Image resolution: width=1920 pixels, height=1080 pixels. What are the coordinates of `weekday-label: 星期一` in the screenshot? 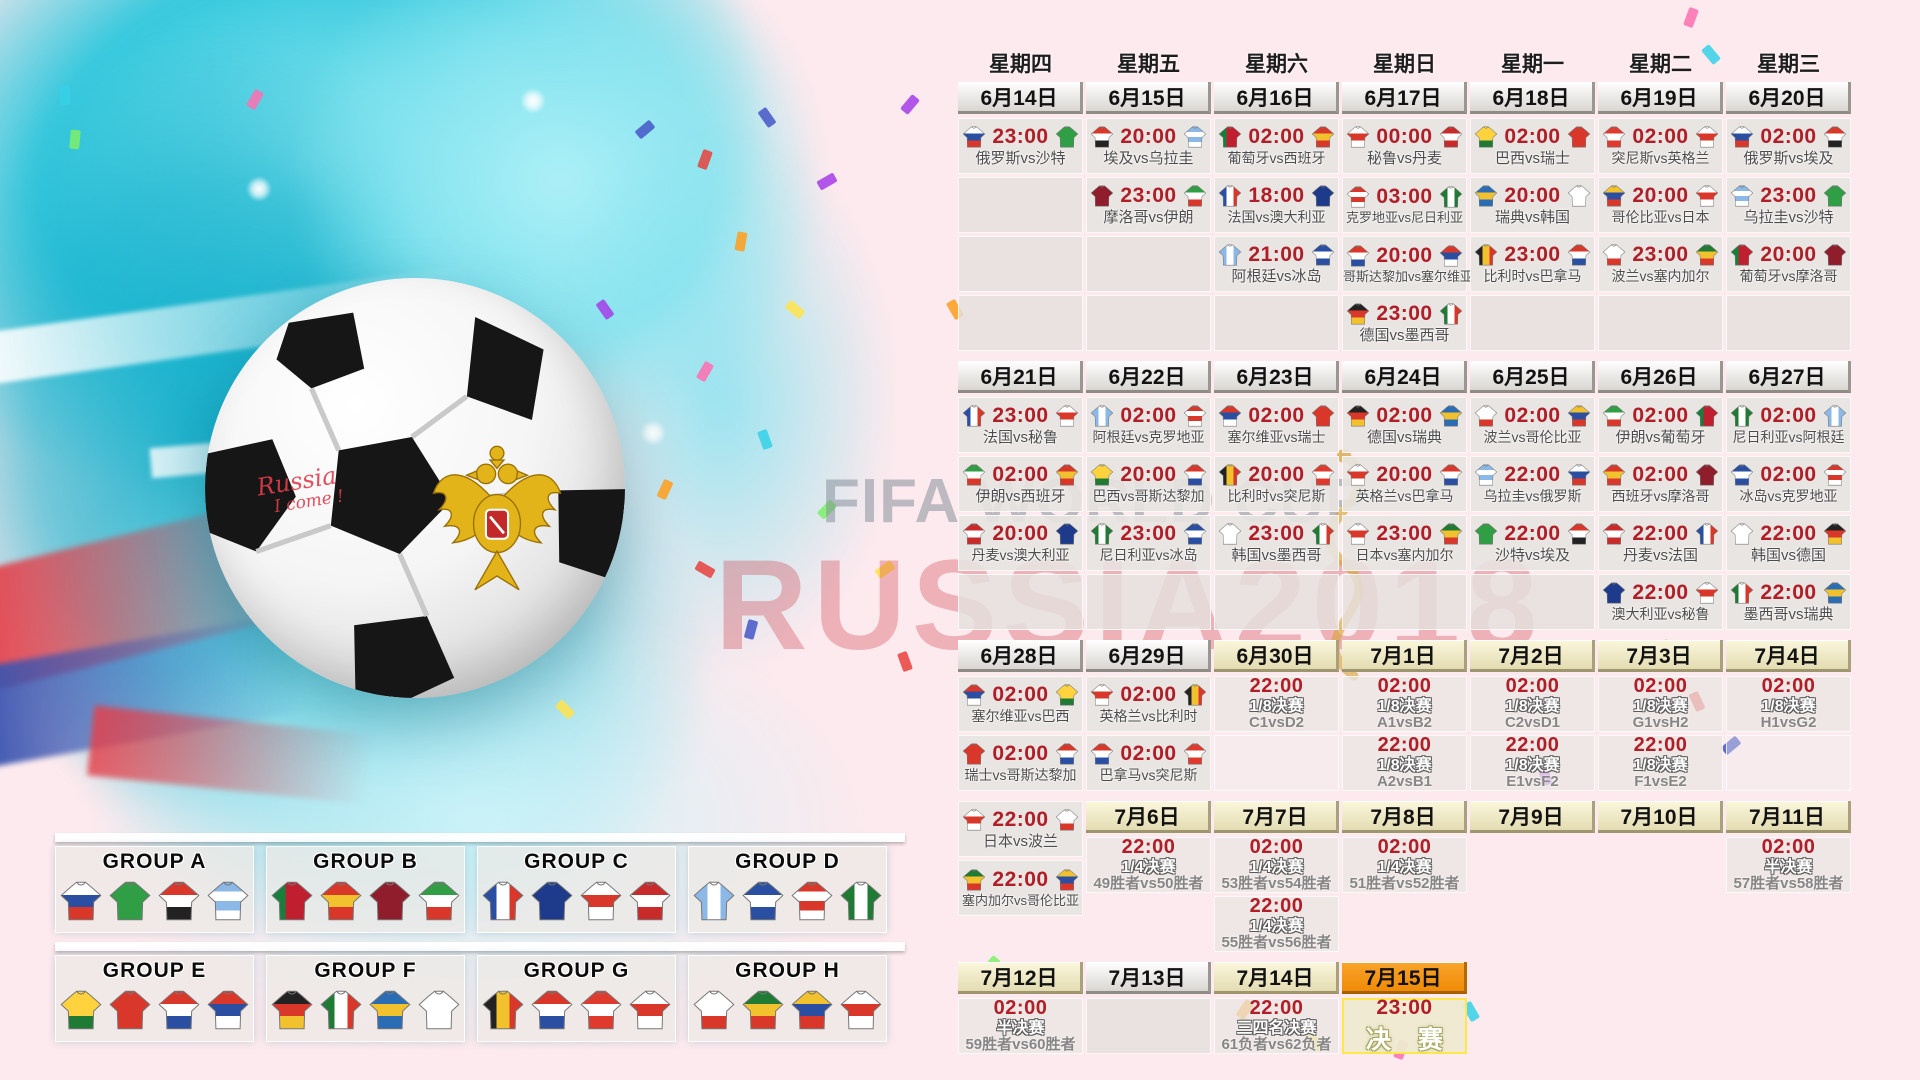 It's located at (1532, 64).